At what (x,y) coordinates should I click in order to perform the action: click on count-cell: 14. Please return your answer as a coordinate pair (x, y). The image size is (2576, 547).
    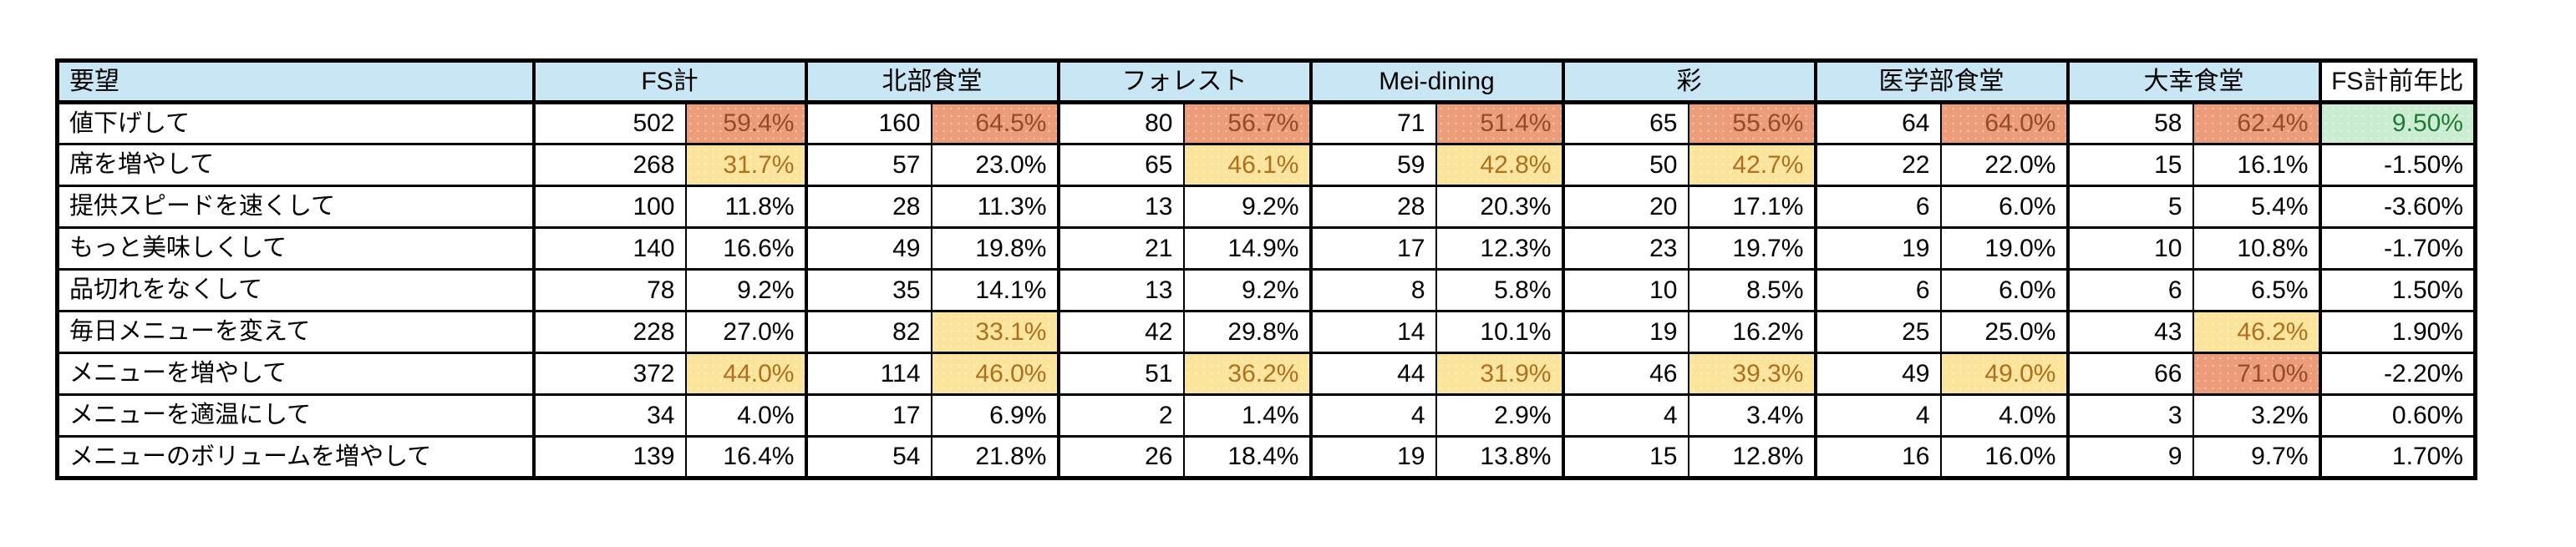
    Looking at the image, I should click on (1372, 331).